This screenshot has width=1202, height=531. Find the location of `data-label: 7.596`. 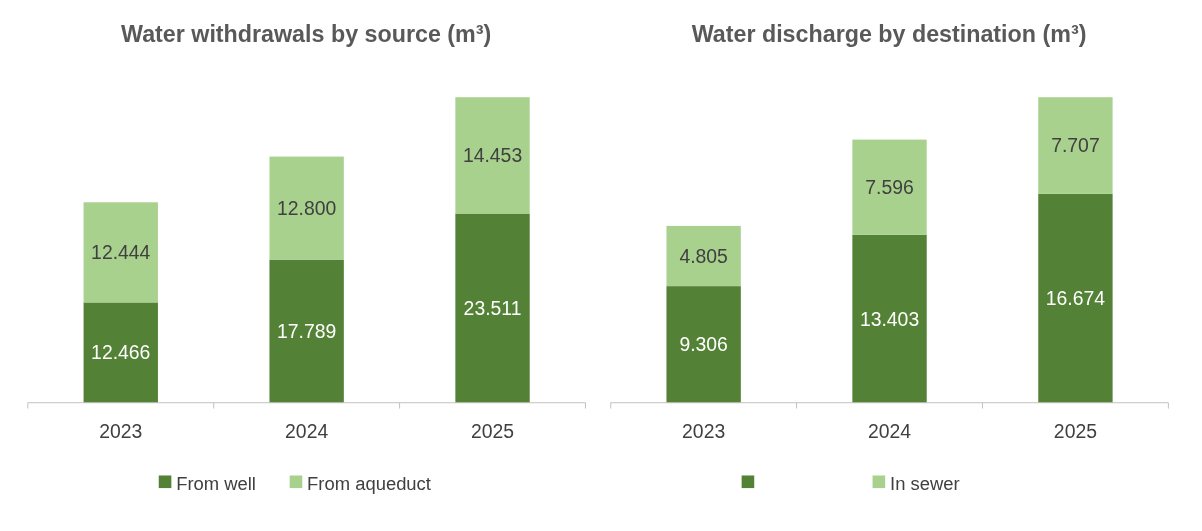

data-label: 7.596 is located at coordinates (889, 186).